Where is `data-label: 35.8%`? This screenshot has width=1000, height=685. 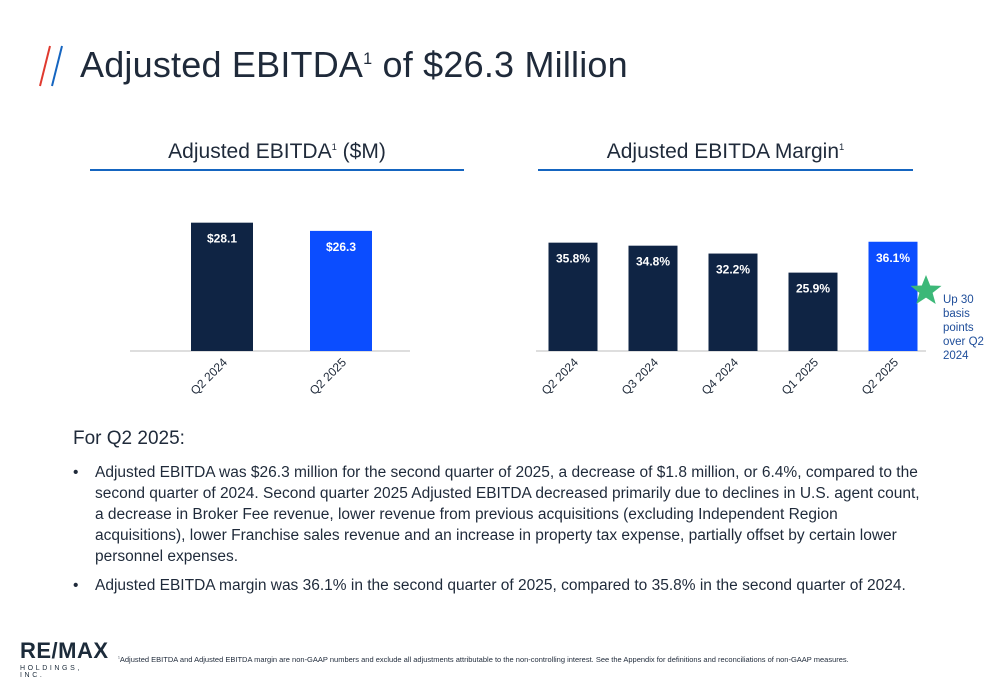
data-label: 35.8% is located at coordinates (573, 259).